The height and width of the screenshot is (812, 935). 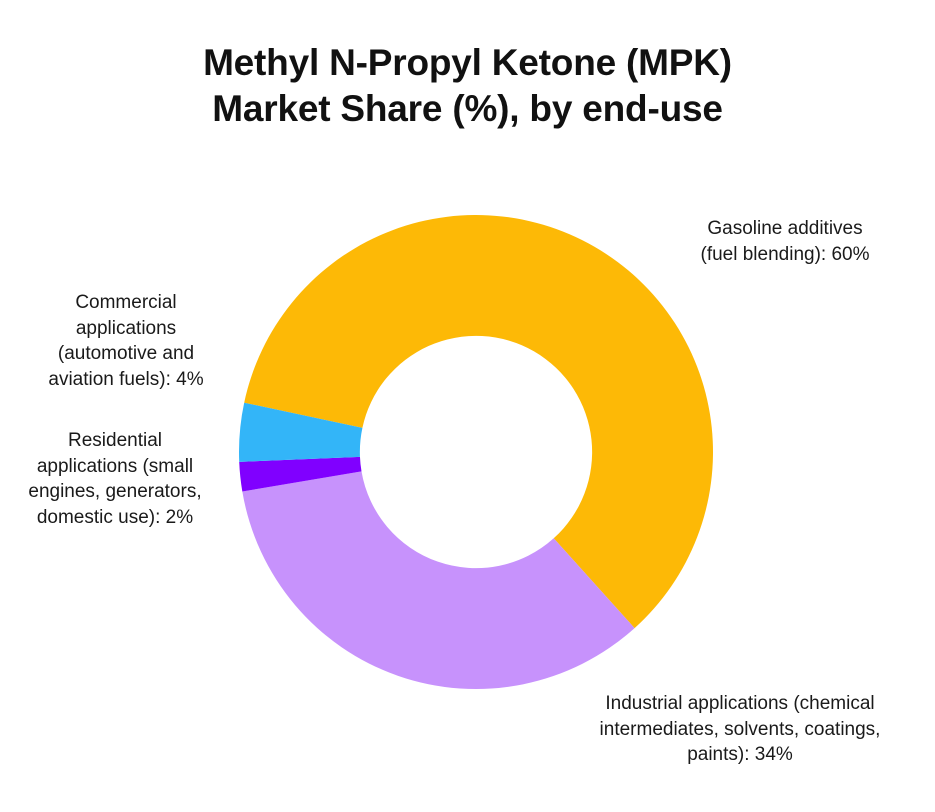 I want to click on label-line: Industrial applications (chemical, so click(x=740, y=703).